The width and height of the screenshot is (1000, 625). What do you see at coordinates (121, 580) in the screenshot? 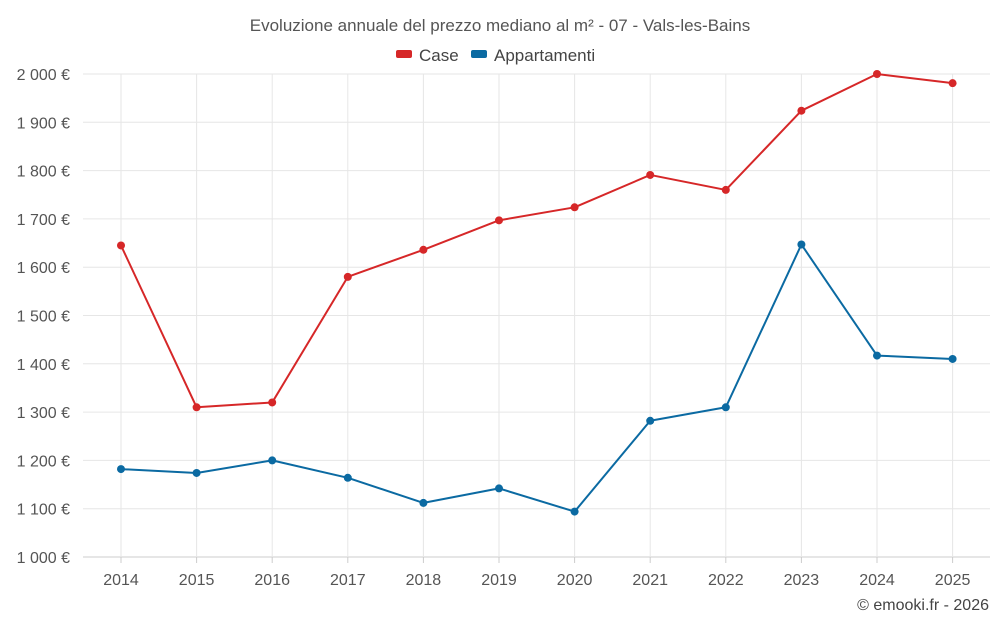
I see `x-tick-label: 2014` at bounding box center [121, 580].